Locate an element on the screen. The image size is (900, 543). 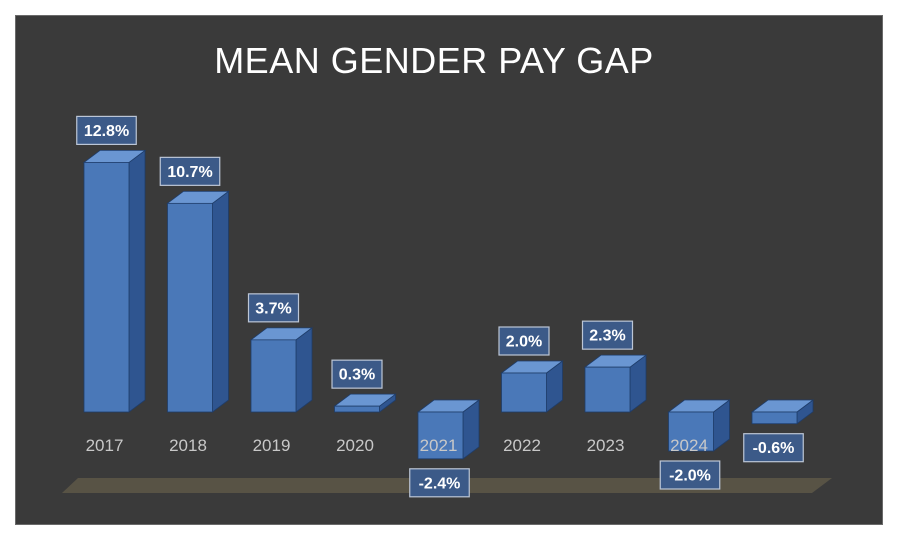
data-label: 2.3% is located at coordinates (607, 336).